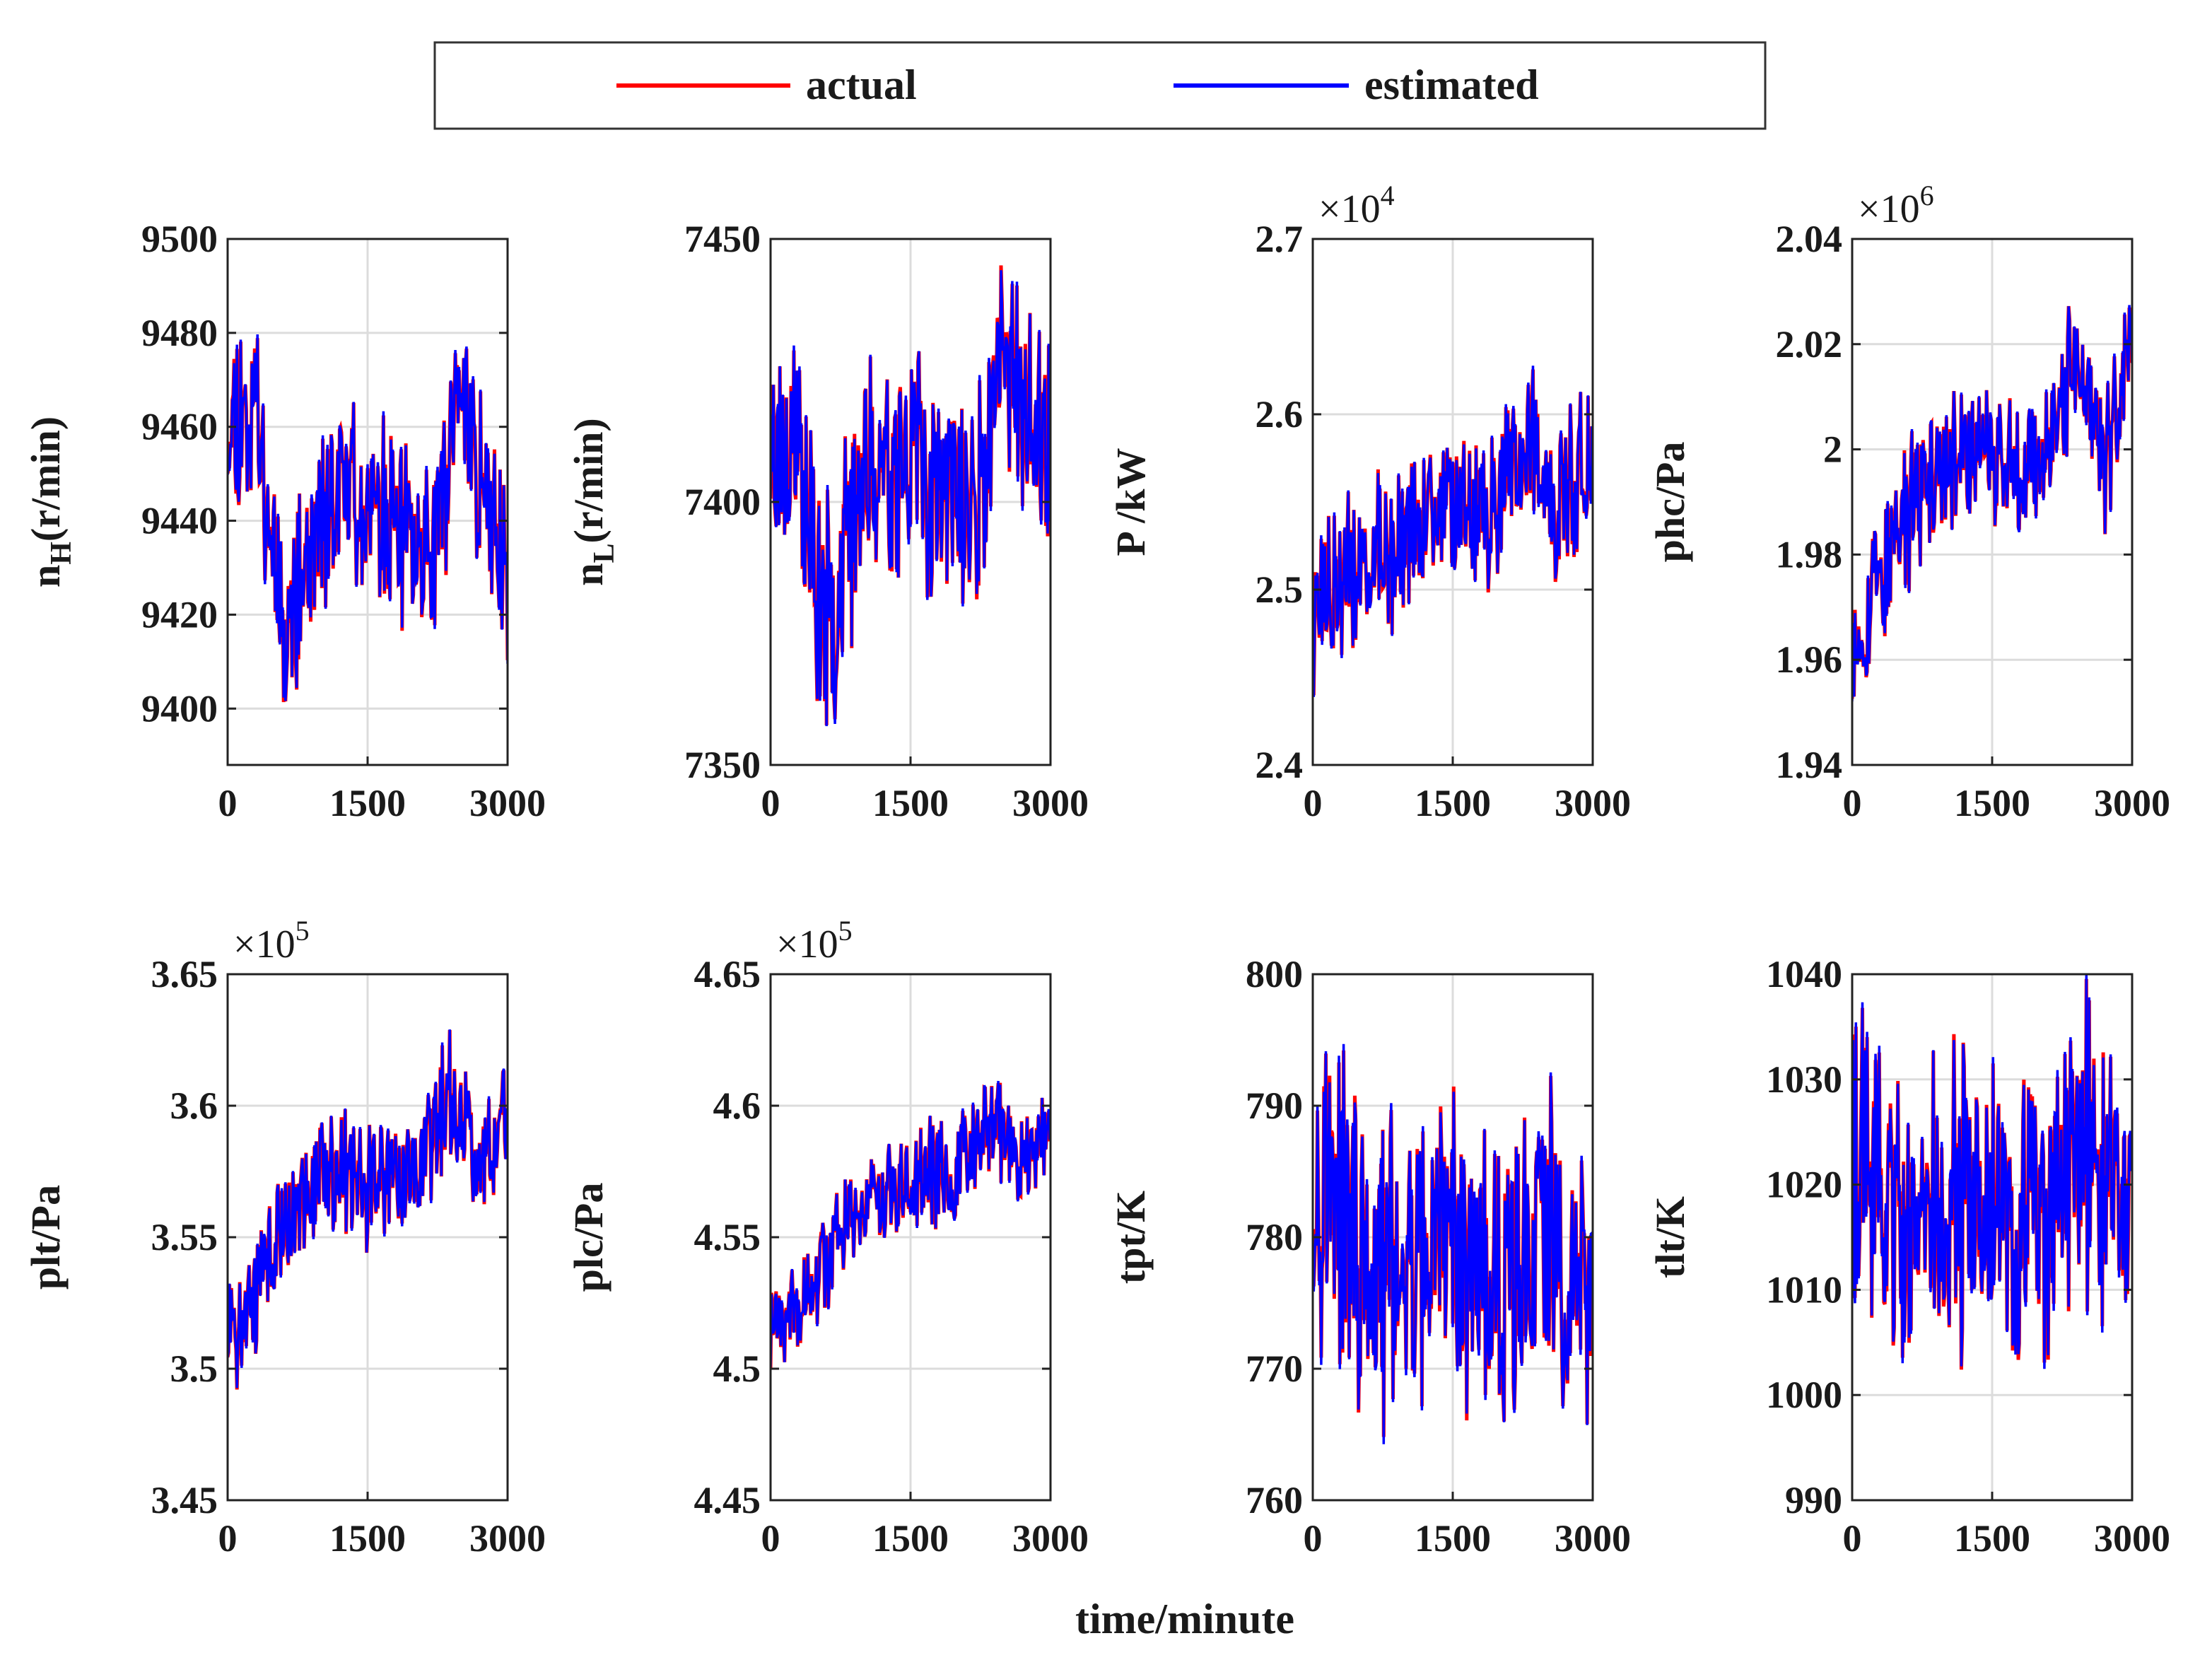  I want to click on y-axis-label: nH(r/min), so click(51, 501).